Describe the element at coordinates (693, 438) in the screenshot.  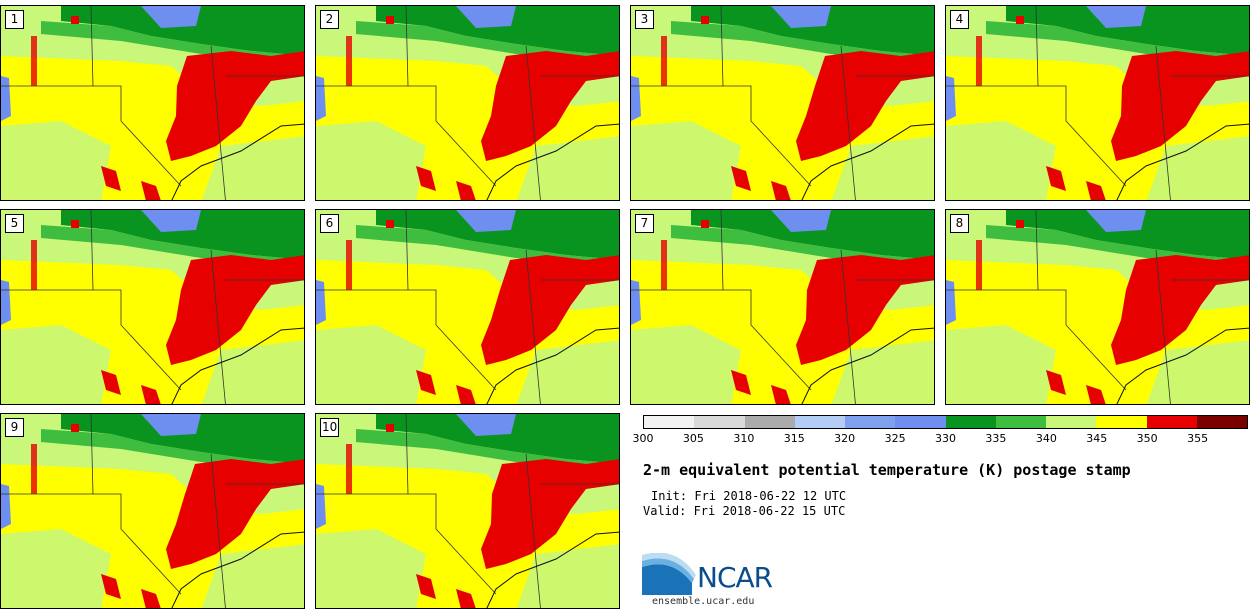
I see `colorbar-tick-label: 305` at that location.